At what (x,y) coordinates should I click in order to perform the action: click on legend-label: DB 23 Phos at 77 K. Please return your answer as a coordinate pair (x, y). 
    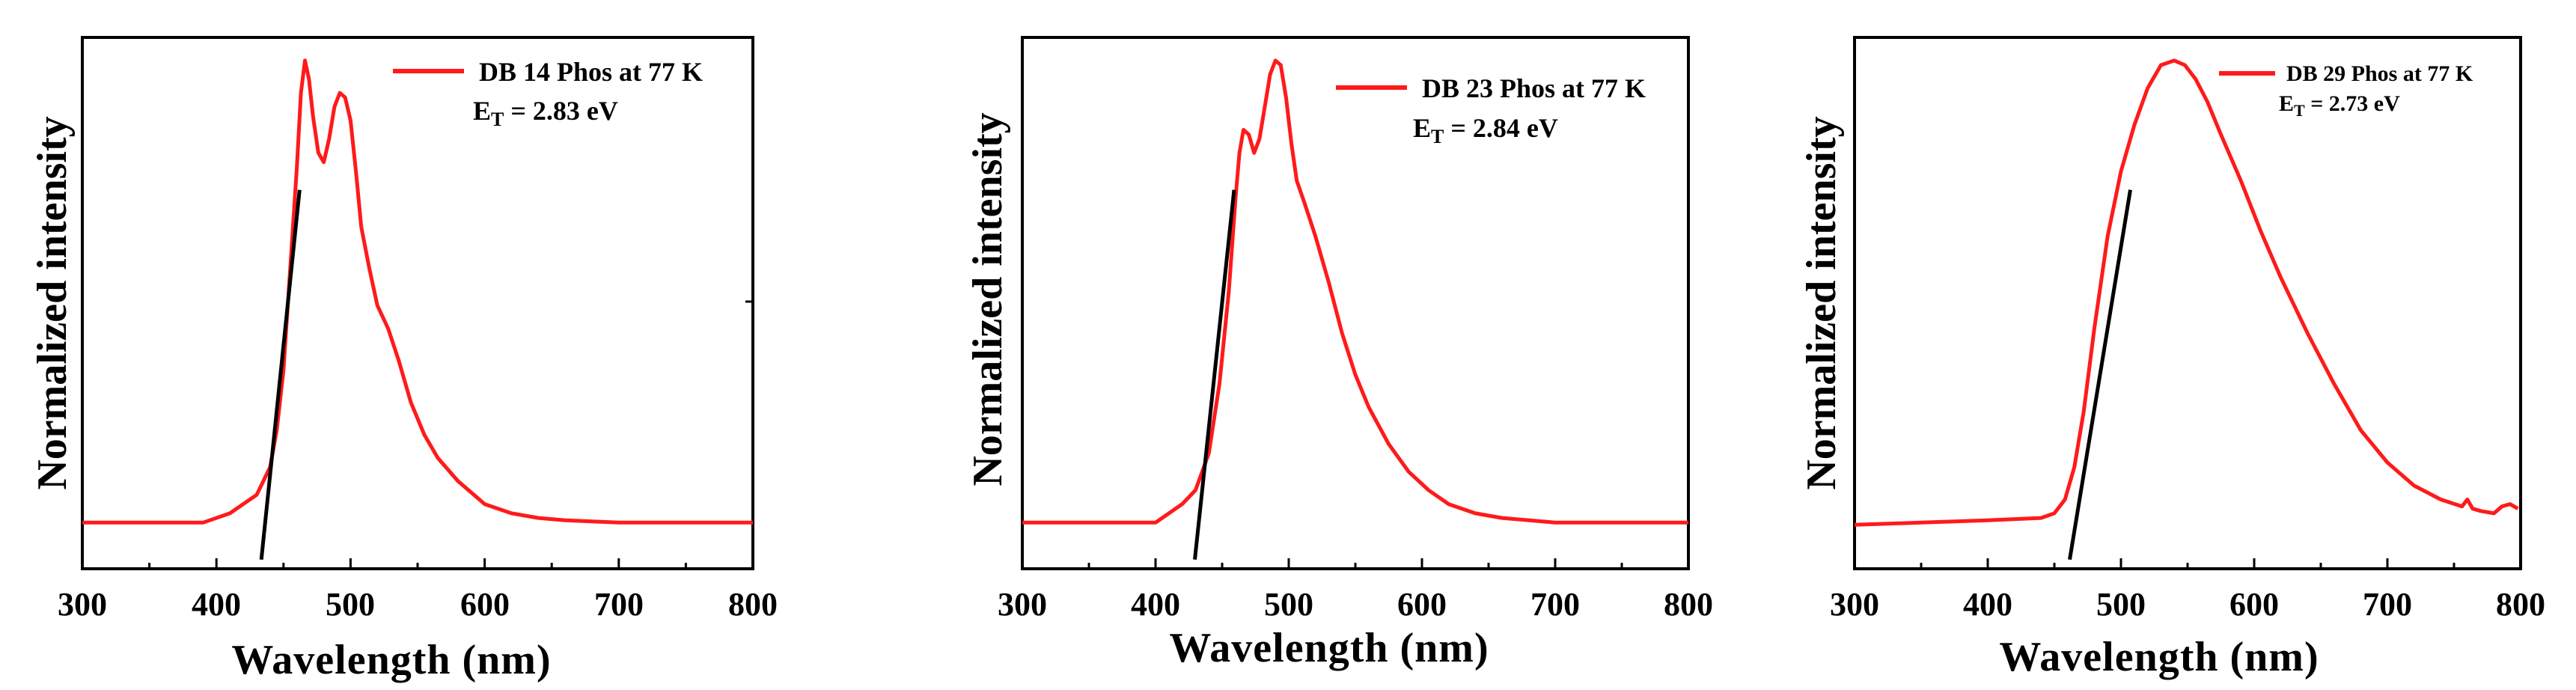
    Looking at the image, I should click on (1534, 88).